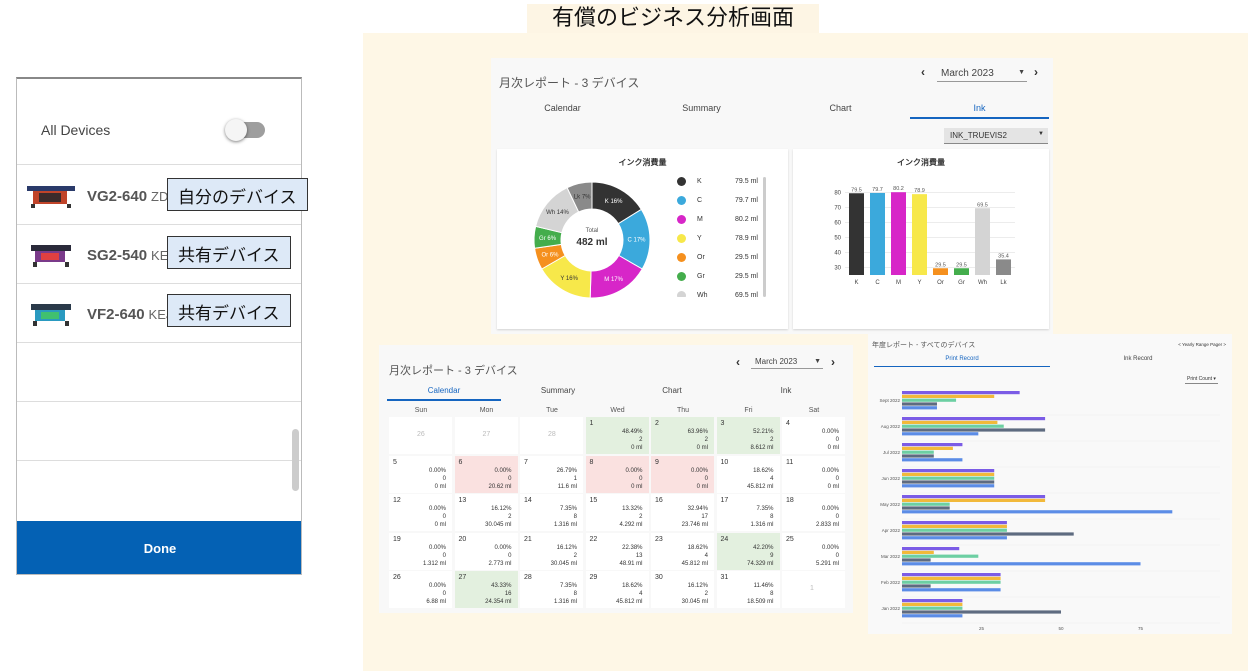 The width and height of the screenshot is (1248, 671). Describe the element at coordinates (551, 512) in the screenshot. I see `calendar-day: 14 7.35% 8 1.316 ml` at that location.